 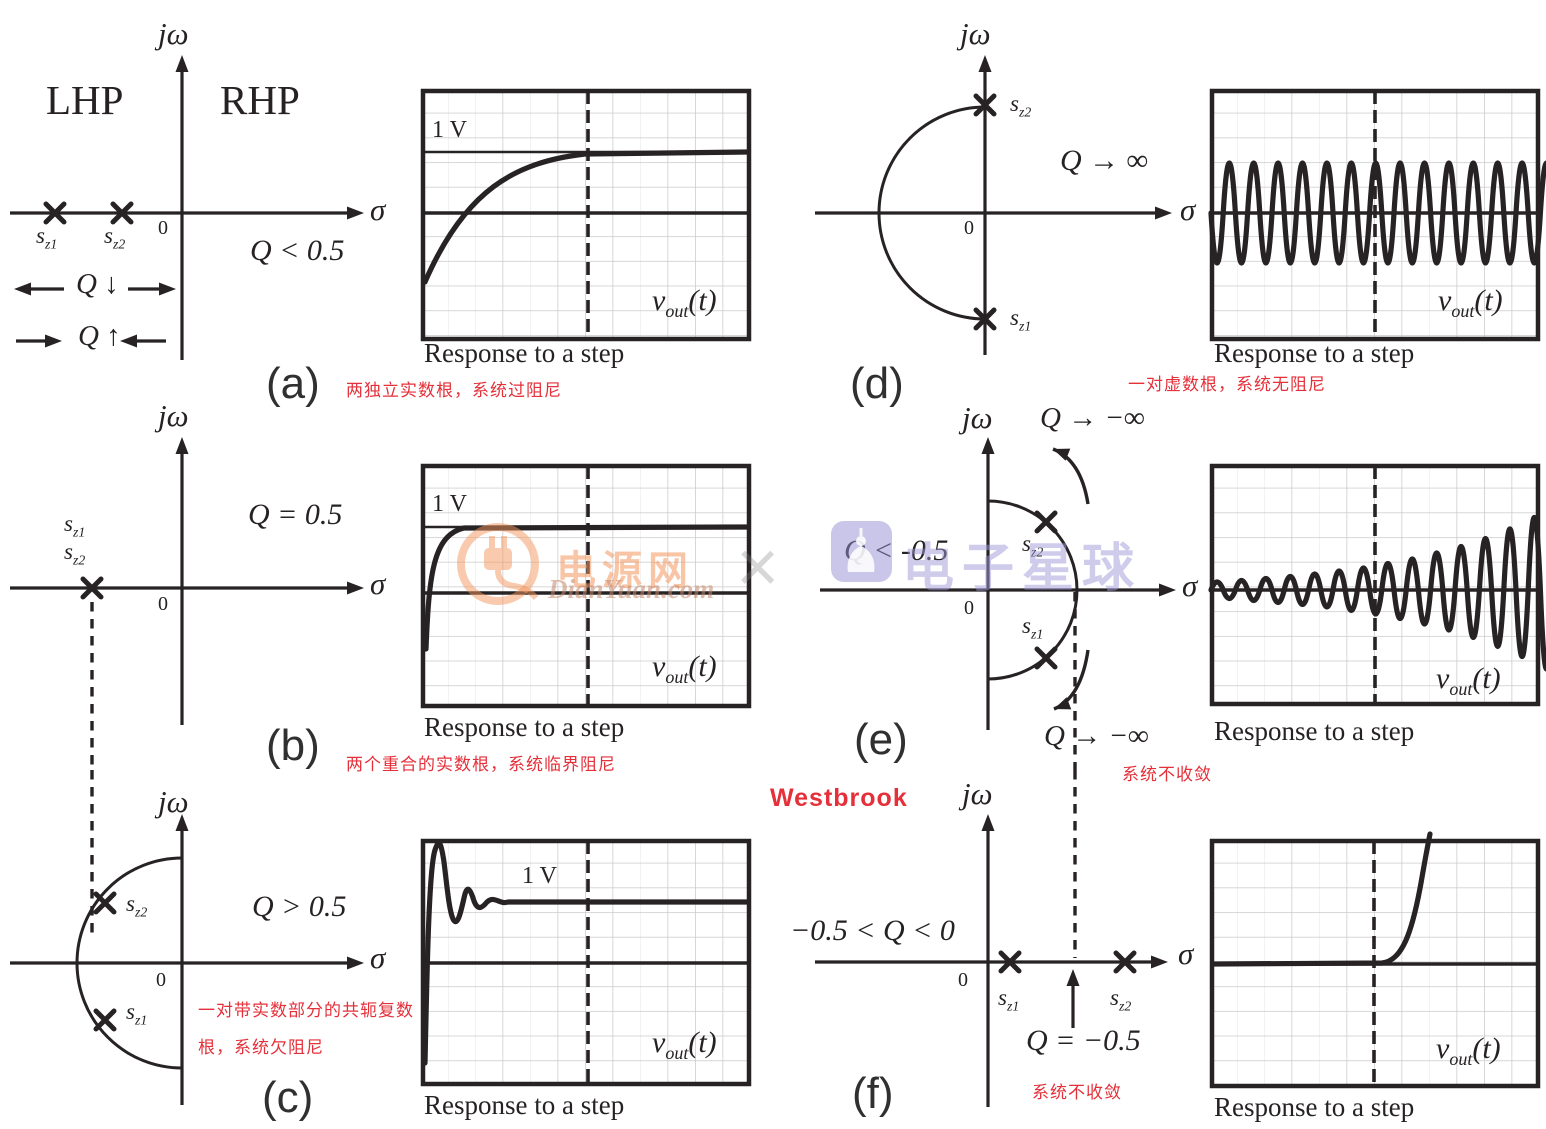 I want to click on s-plane-e, so click(x=998, y=603).